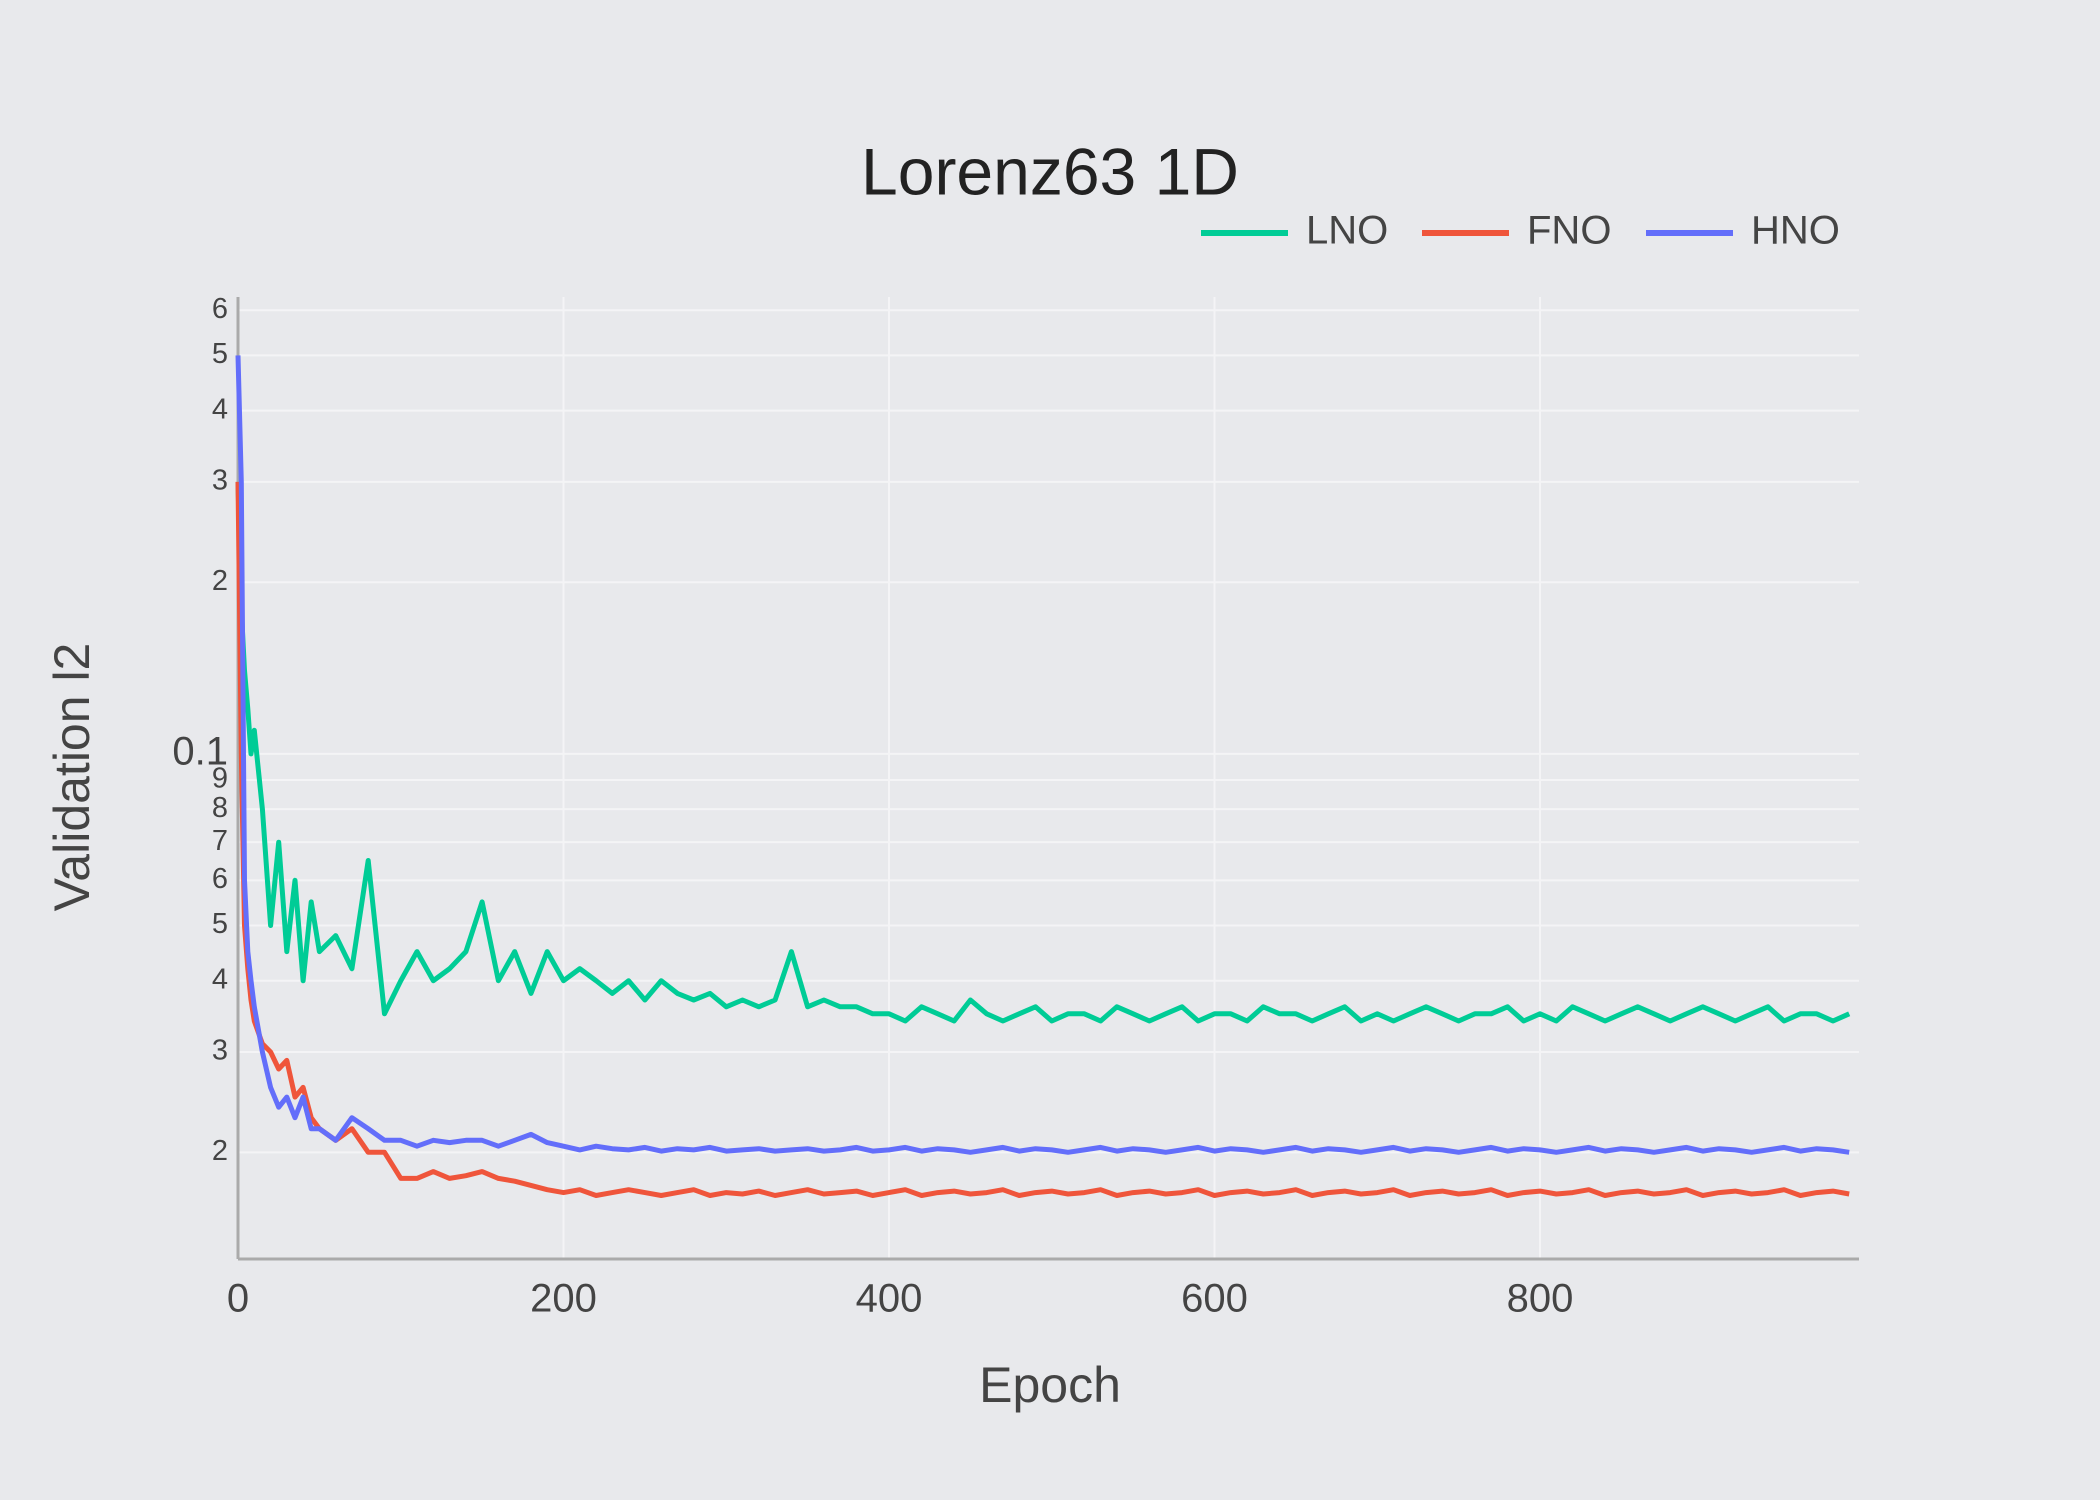  What do you see at coordinates (238, 1299) in the screenshot?
I see `x-tick-label: 0` at bounding box center [238, 1299].